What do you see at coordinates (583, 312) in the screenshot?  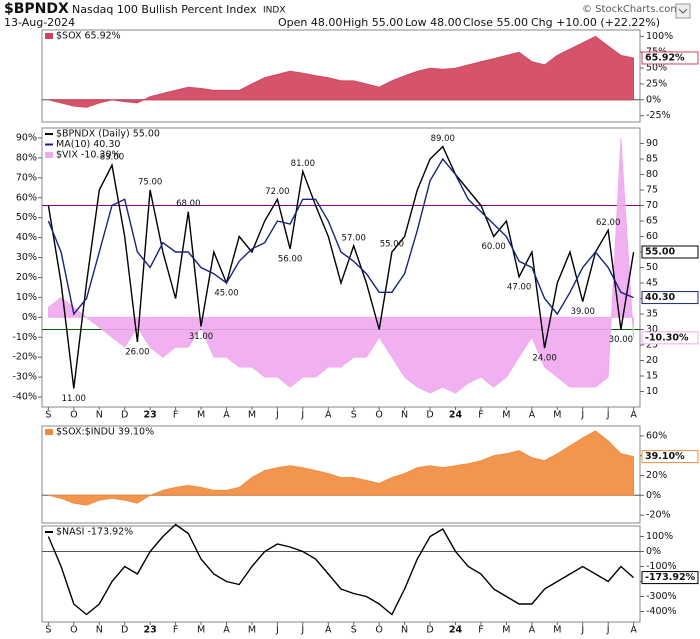 I see `data-label: 39.00` at bounding box center [583, 312].